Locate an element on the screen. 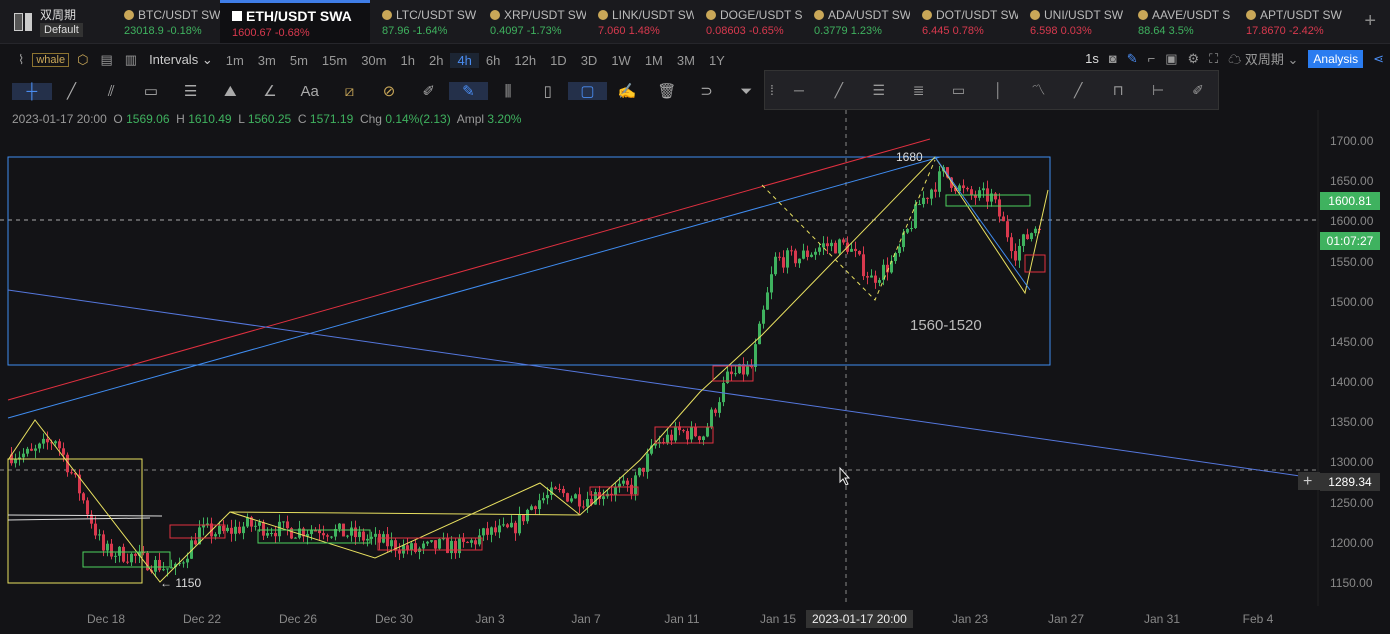 The image size is (1390, 634). tab-symbol: ADA/USDT SW is located at coordinates (869, 15).